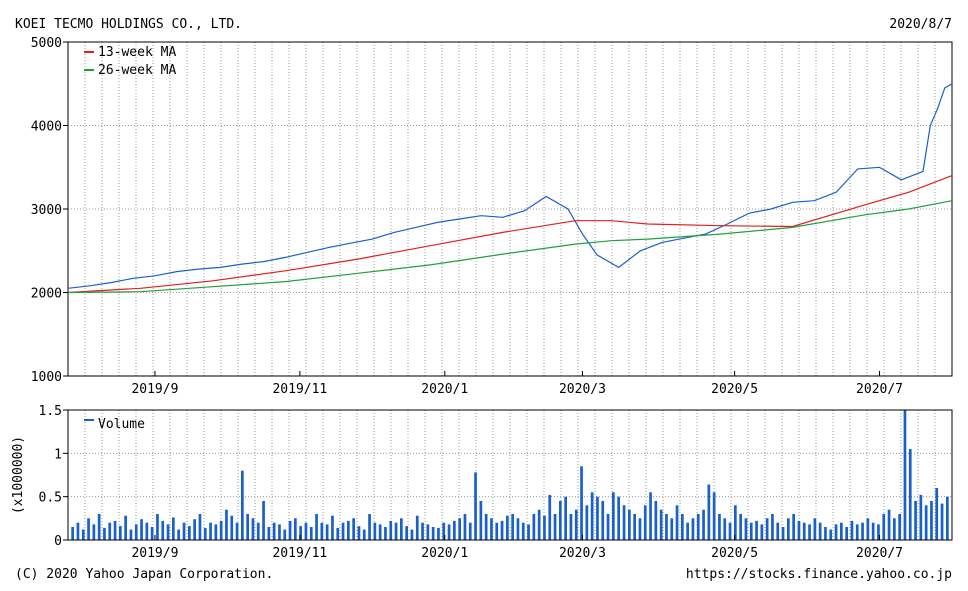 This screenshot has height=591, width=968. Describe the element at coordinates (299, 389) in the screenshot. I see `price-xtick-label: 2019/11` at that location.